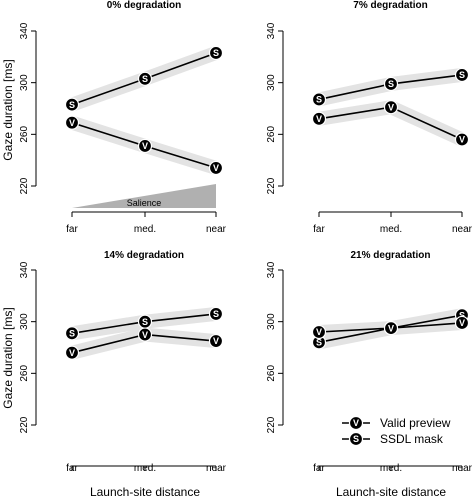 This screenshot has height=499, width=474. Describe the element at coordinates (144, 5) in the screenshot. I see `panel-title: 0% degradation` at that location.